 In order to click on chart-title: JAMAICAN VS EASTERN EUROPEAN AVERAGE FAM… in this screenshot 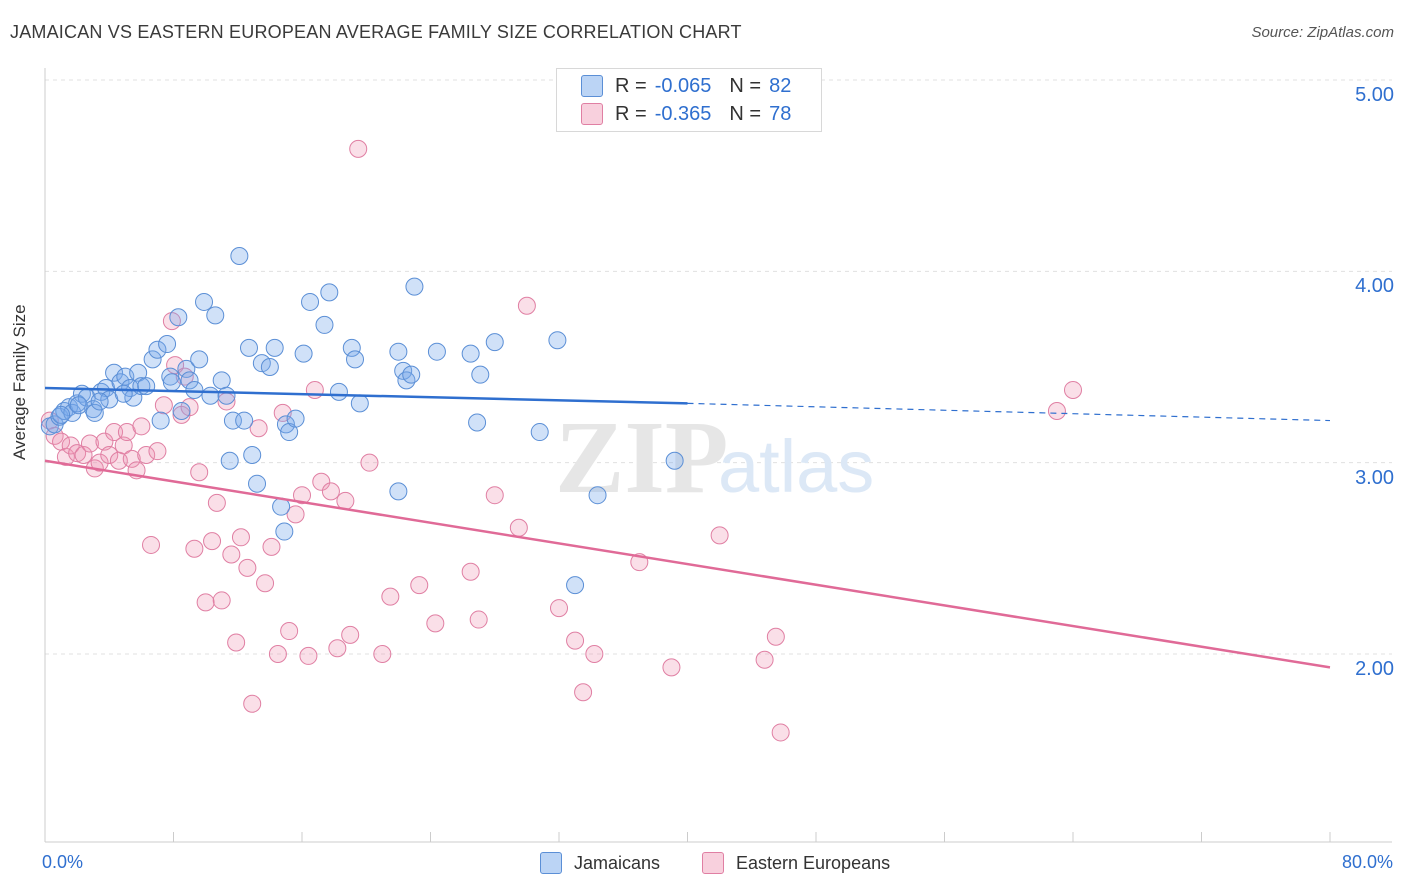, I will do `click(376, 32)`.